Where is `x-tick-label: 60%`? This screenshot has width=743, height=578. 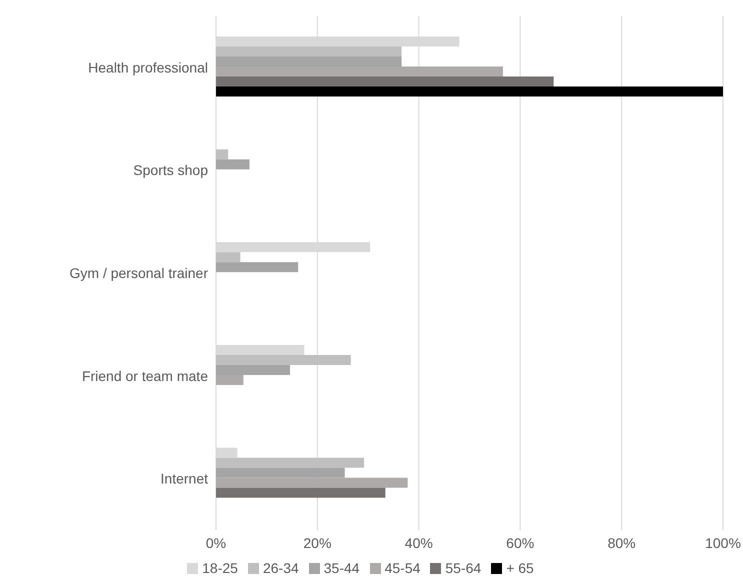 x-tick-label: 60% is located at coordinates (520, 542).